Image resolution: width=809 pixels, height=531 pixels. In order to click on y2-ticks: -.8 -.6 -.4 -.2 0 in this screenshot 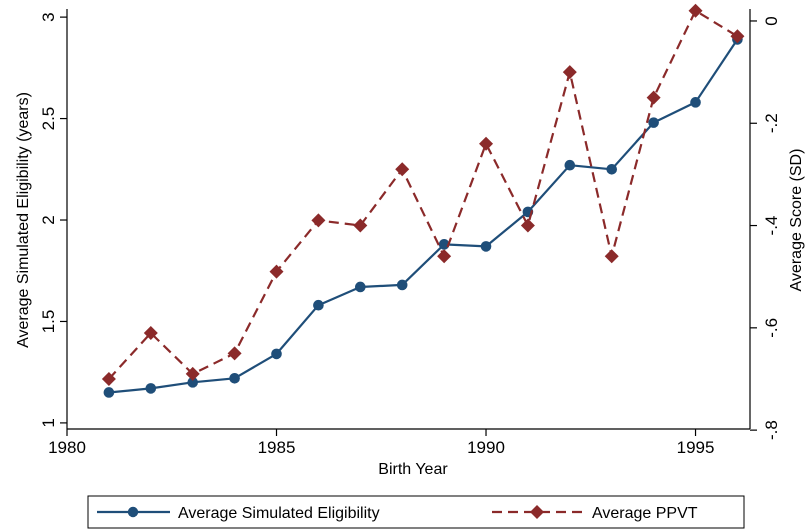, I will do `click(765, 228)`.